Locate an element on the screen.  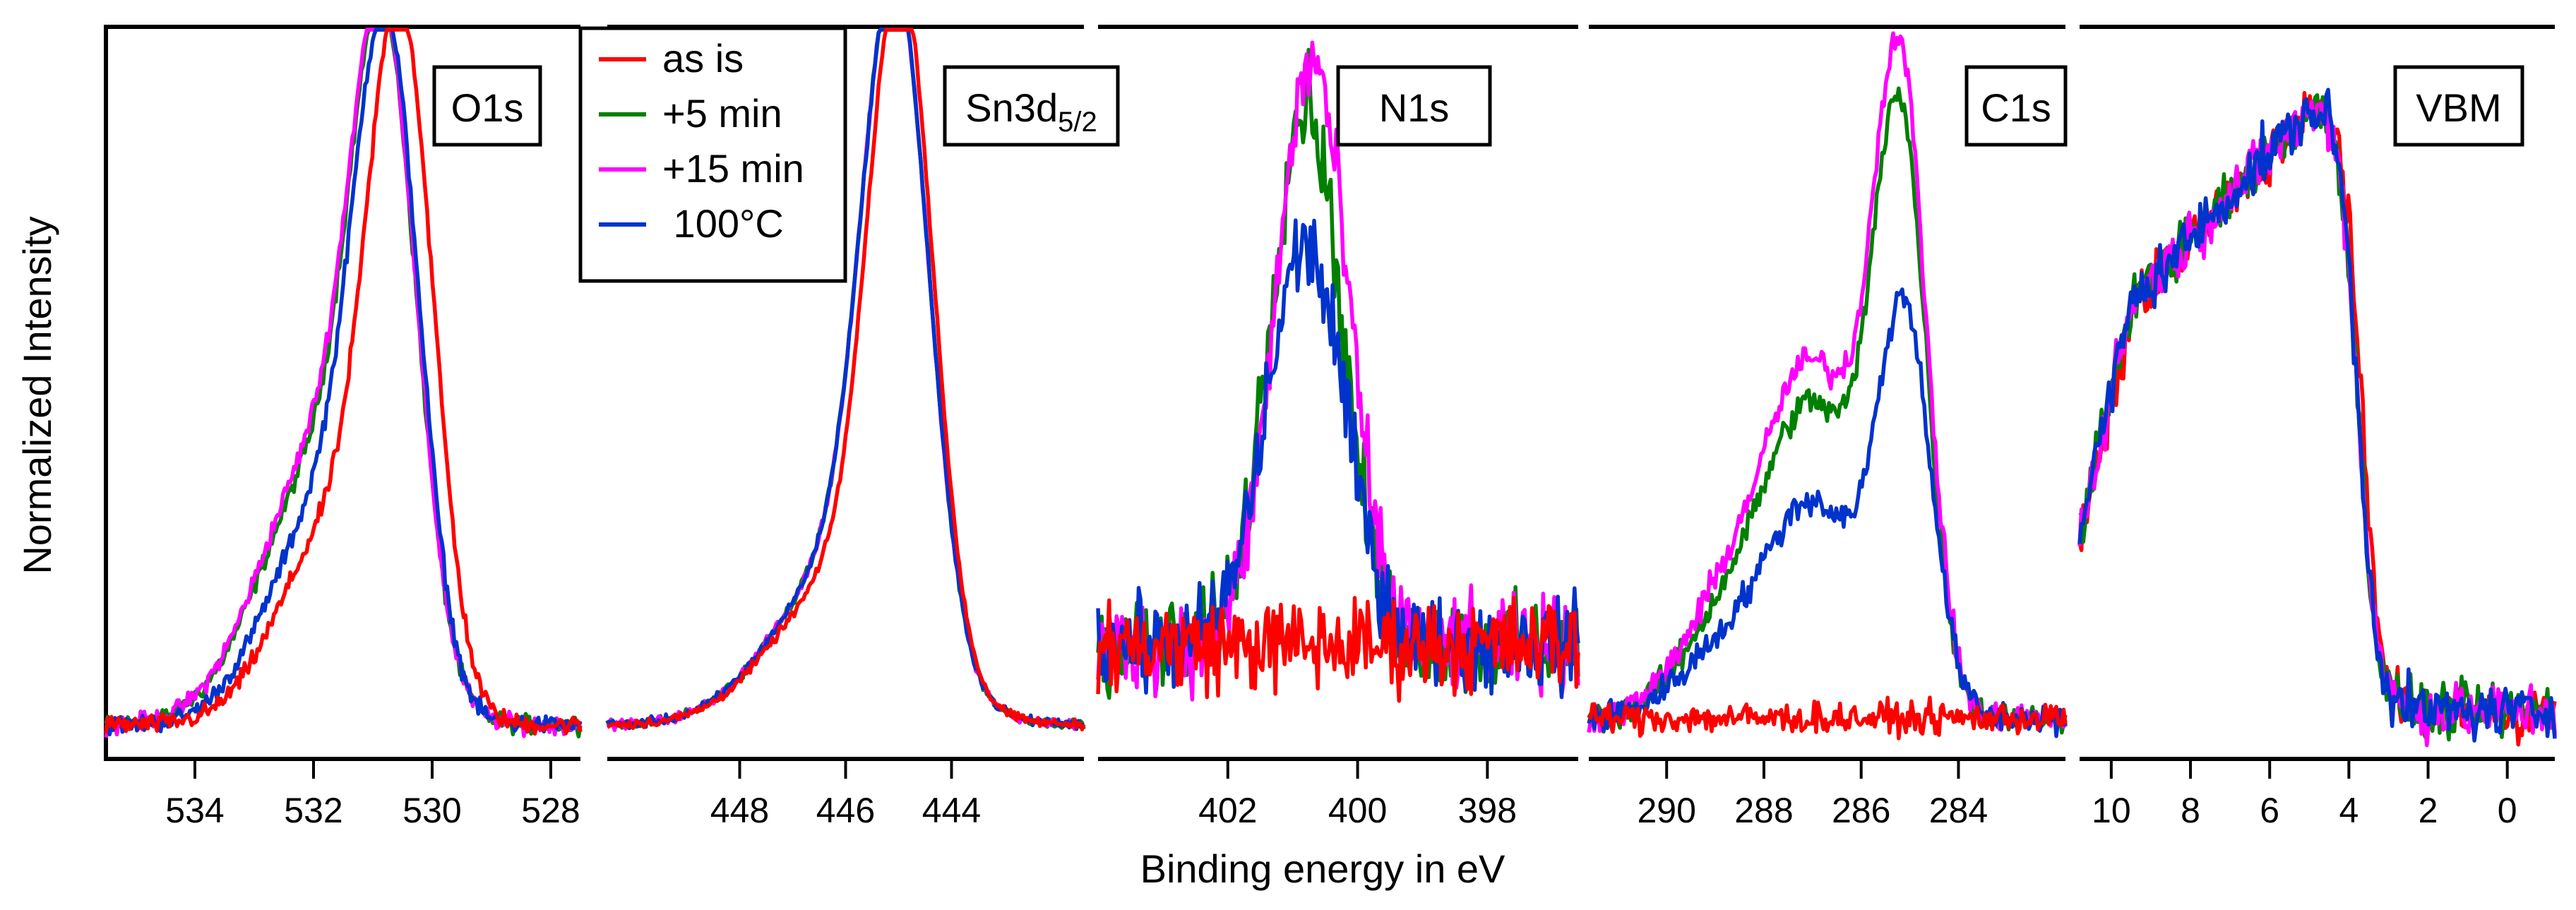
legend: as is +5 min +15 min 100°C is located at coordinates (712, 154).